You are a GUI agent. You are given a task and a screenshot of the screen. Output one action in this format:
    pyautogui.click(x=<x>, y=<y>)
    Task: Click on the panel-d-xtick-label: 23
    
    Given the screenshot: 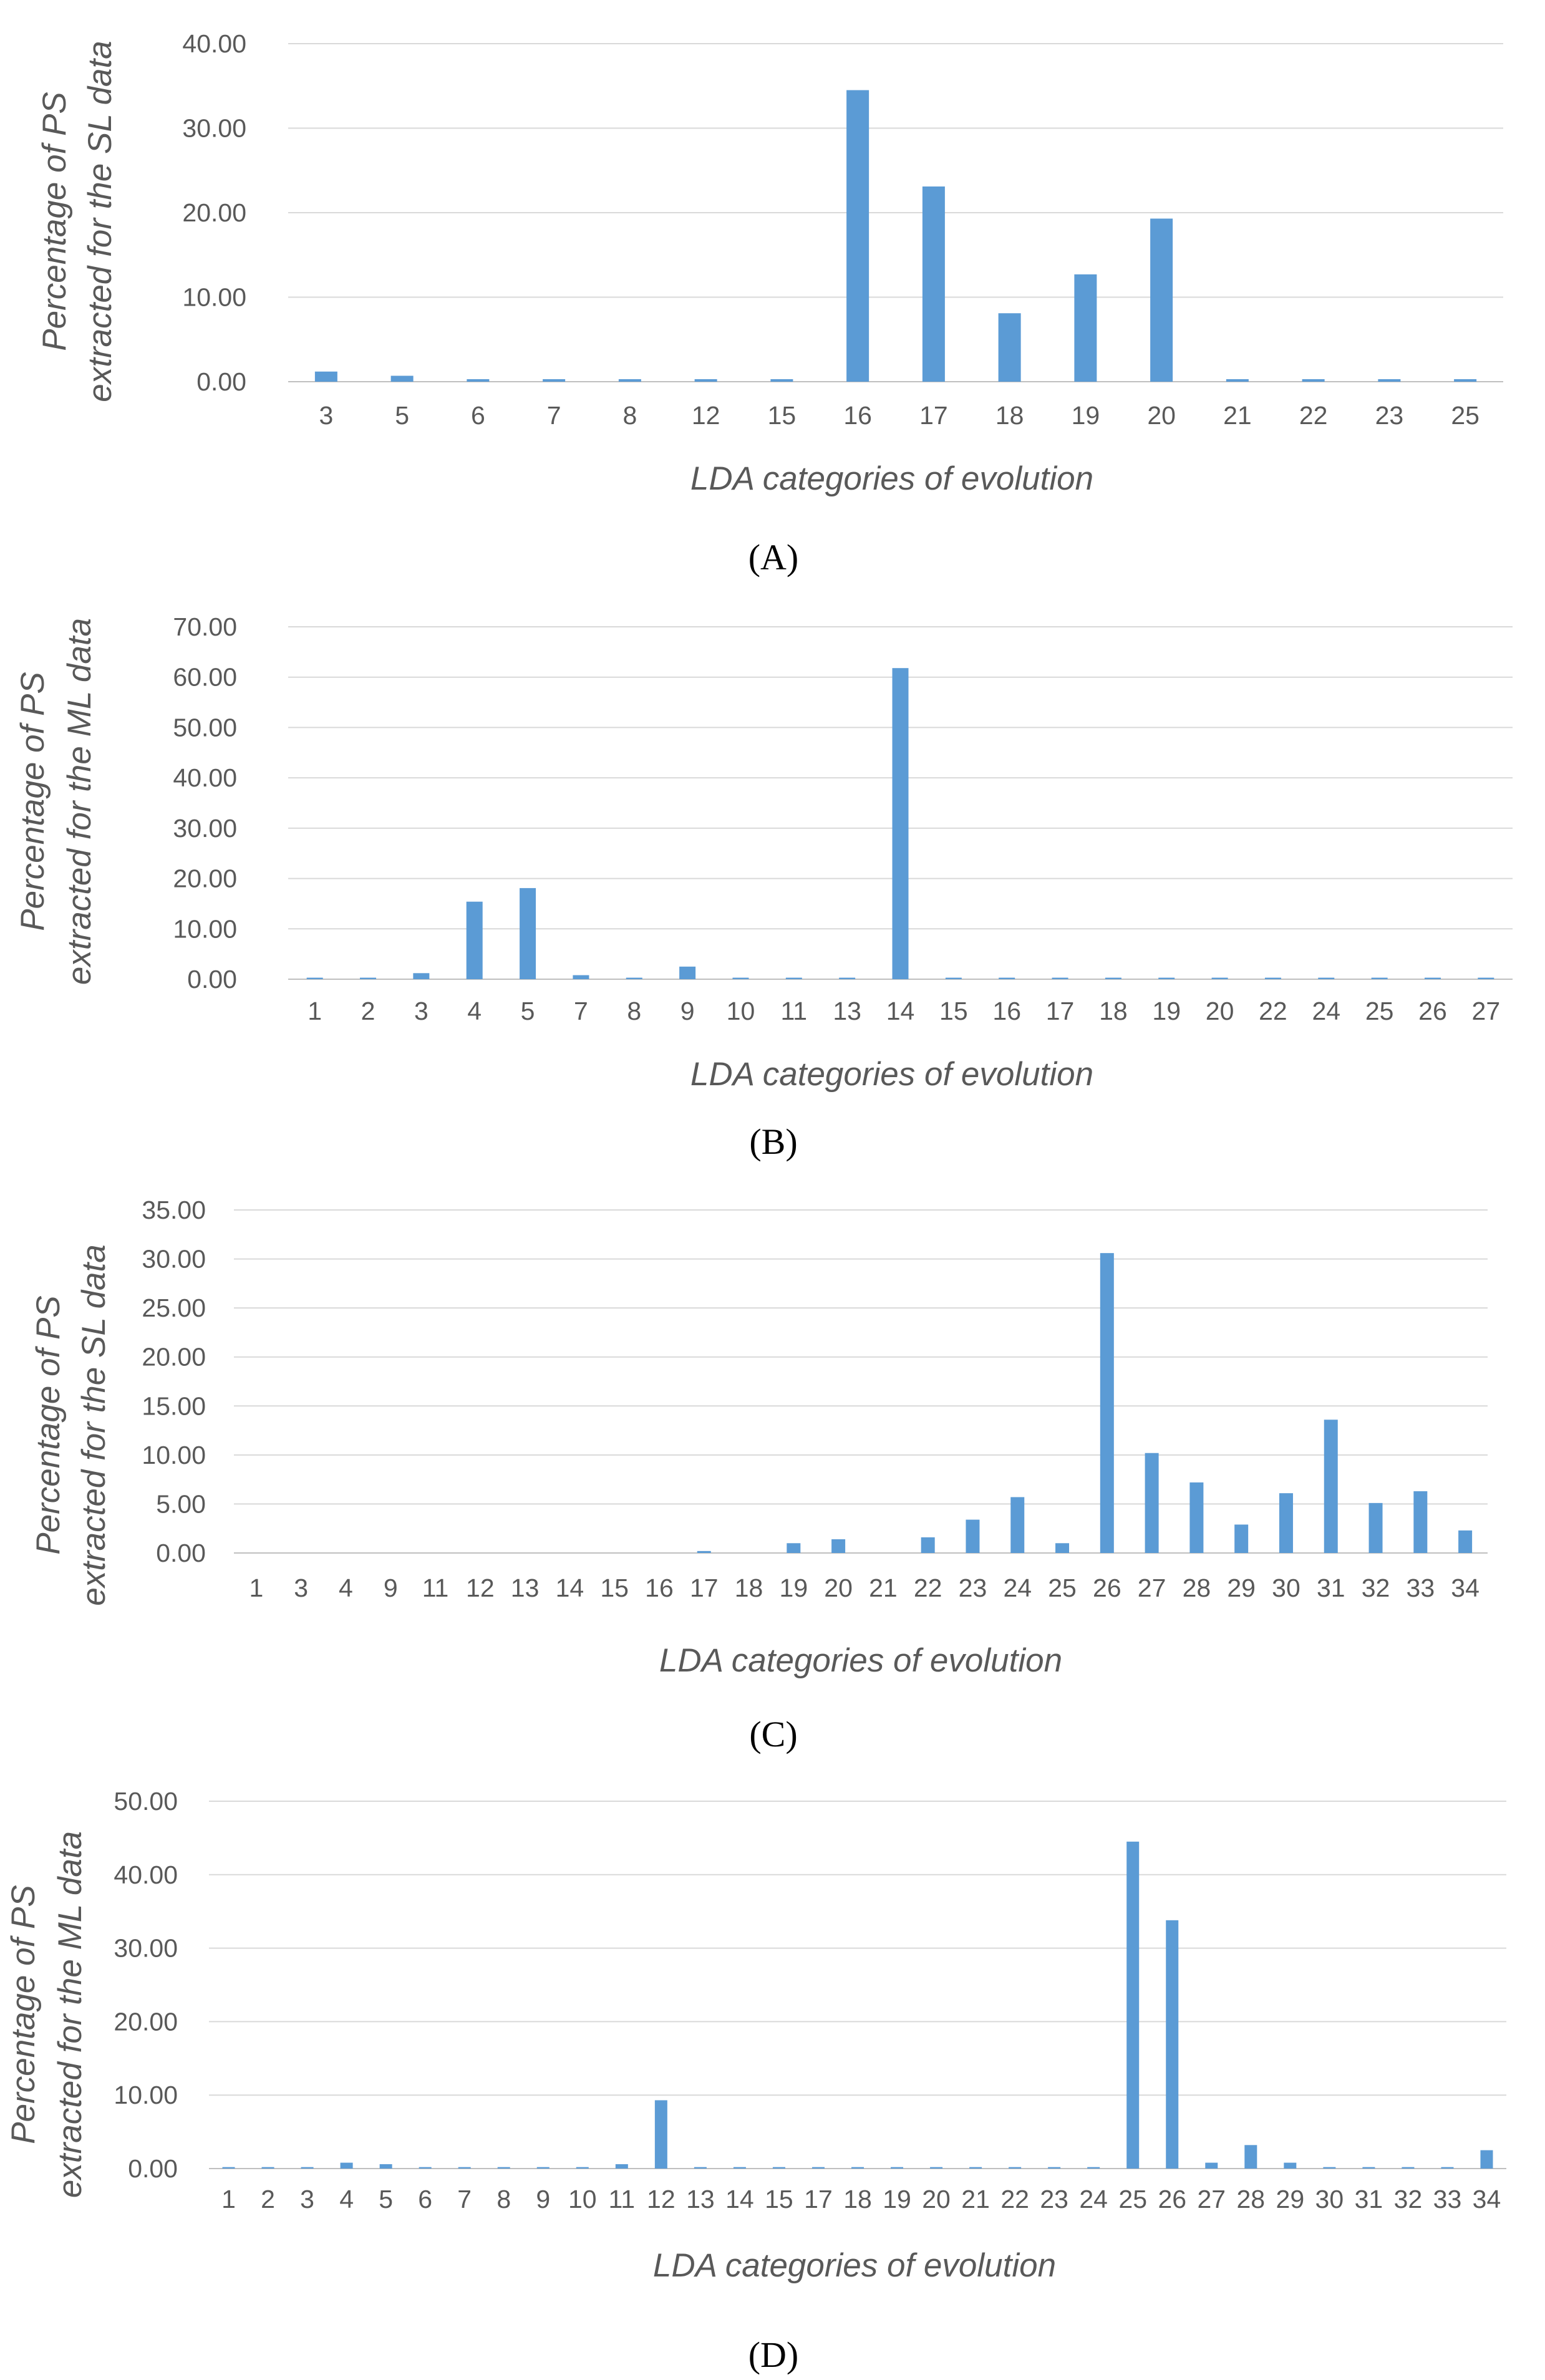 What is the action you would take?
    pyautogui.click(x=1054, y=2199)
    